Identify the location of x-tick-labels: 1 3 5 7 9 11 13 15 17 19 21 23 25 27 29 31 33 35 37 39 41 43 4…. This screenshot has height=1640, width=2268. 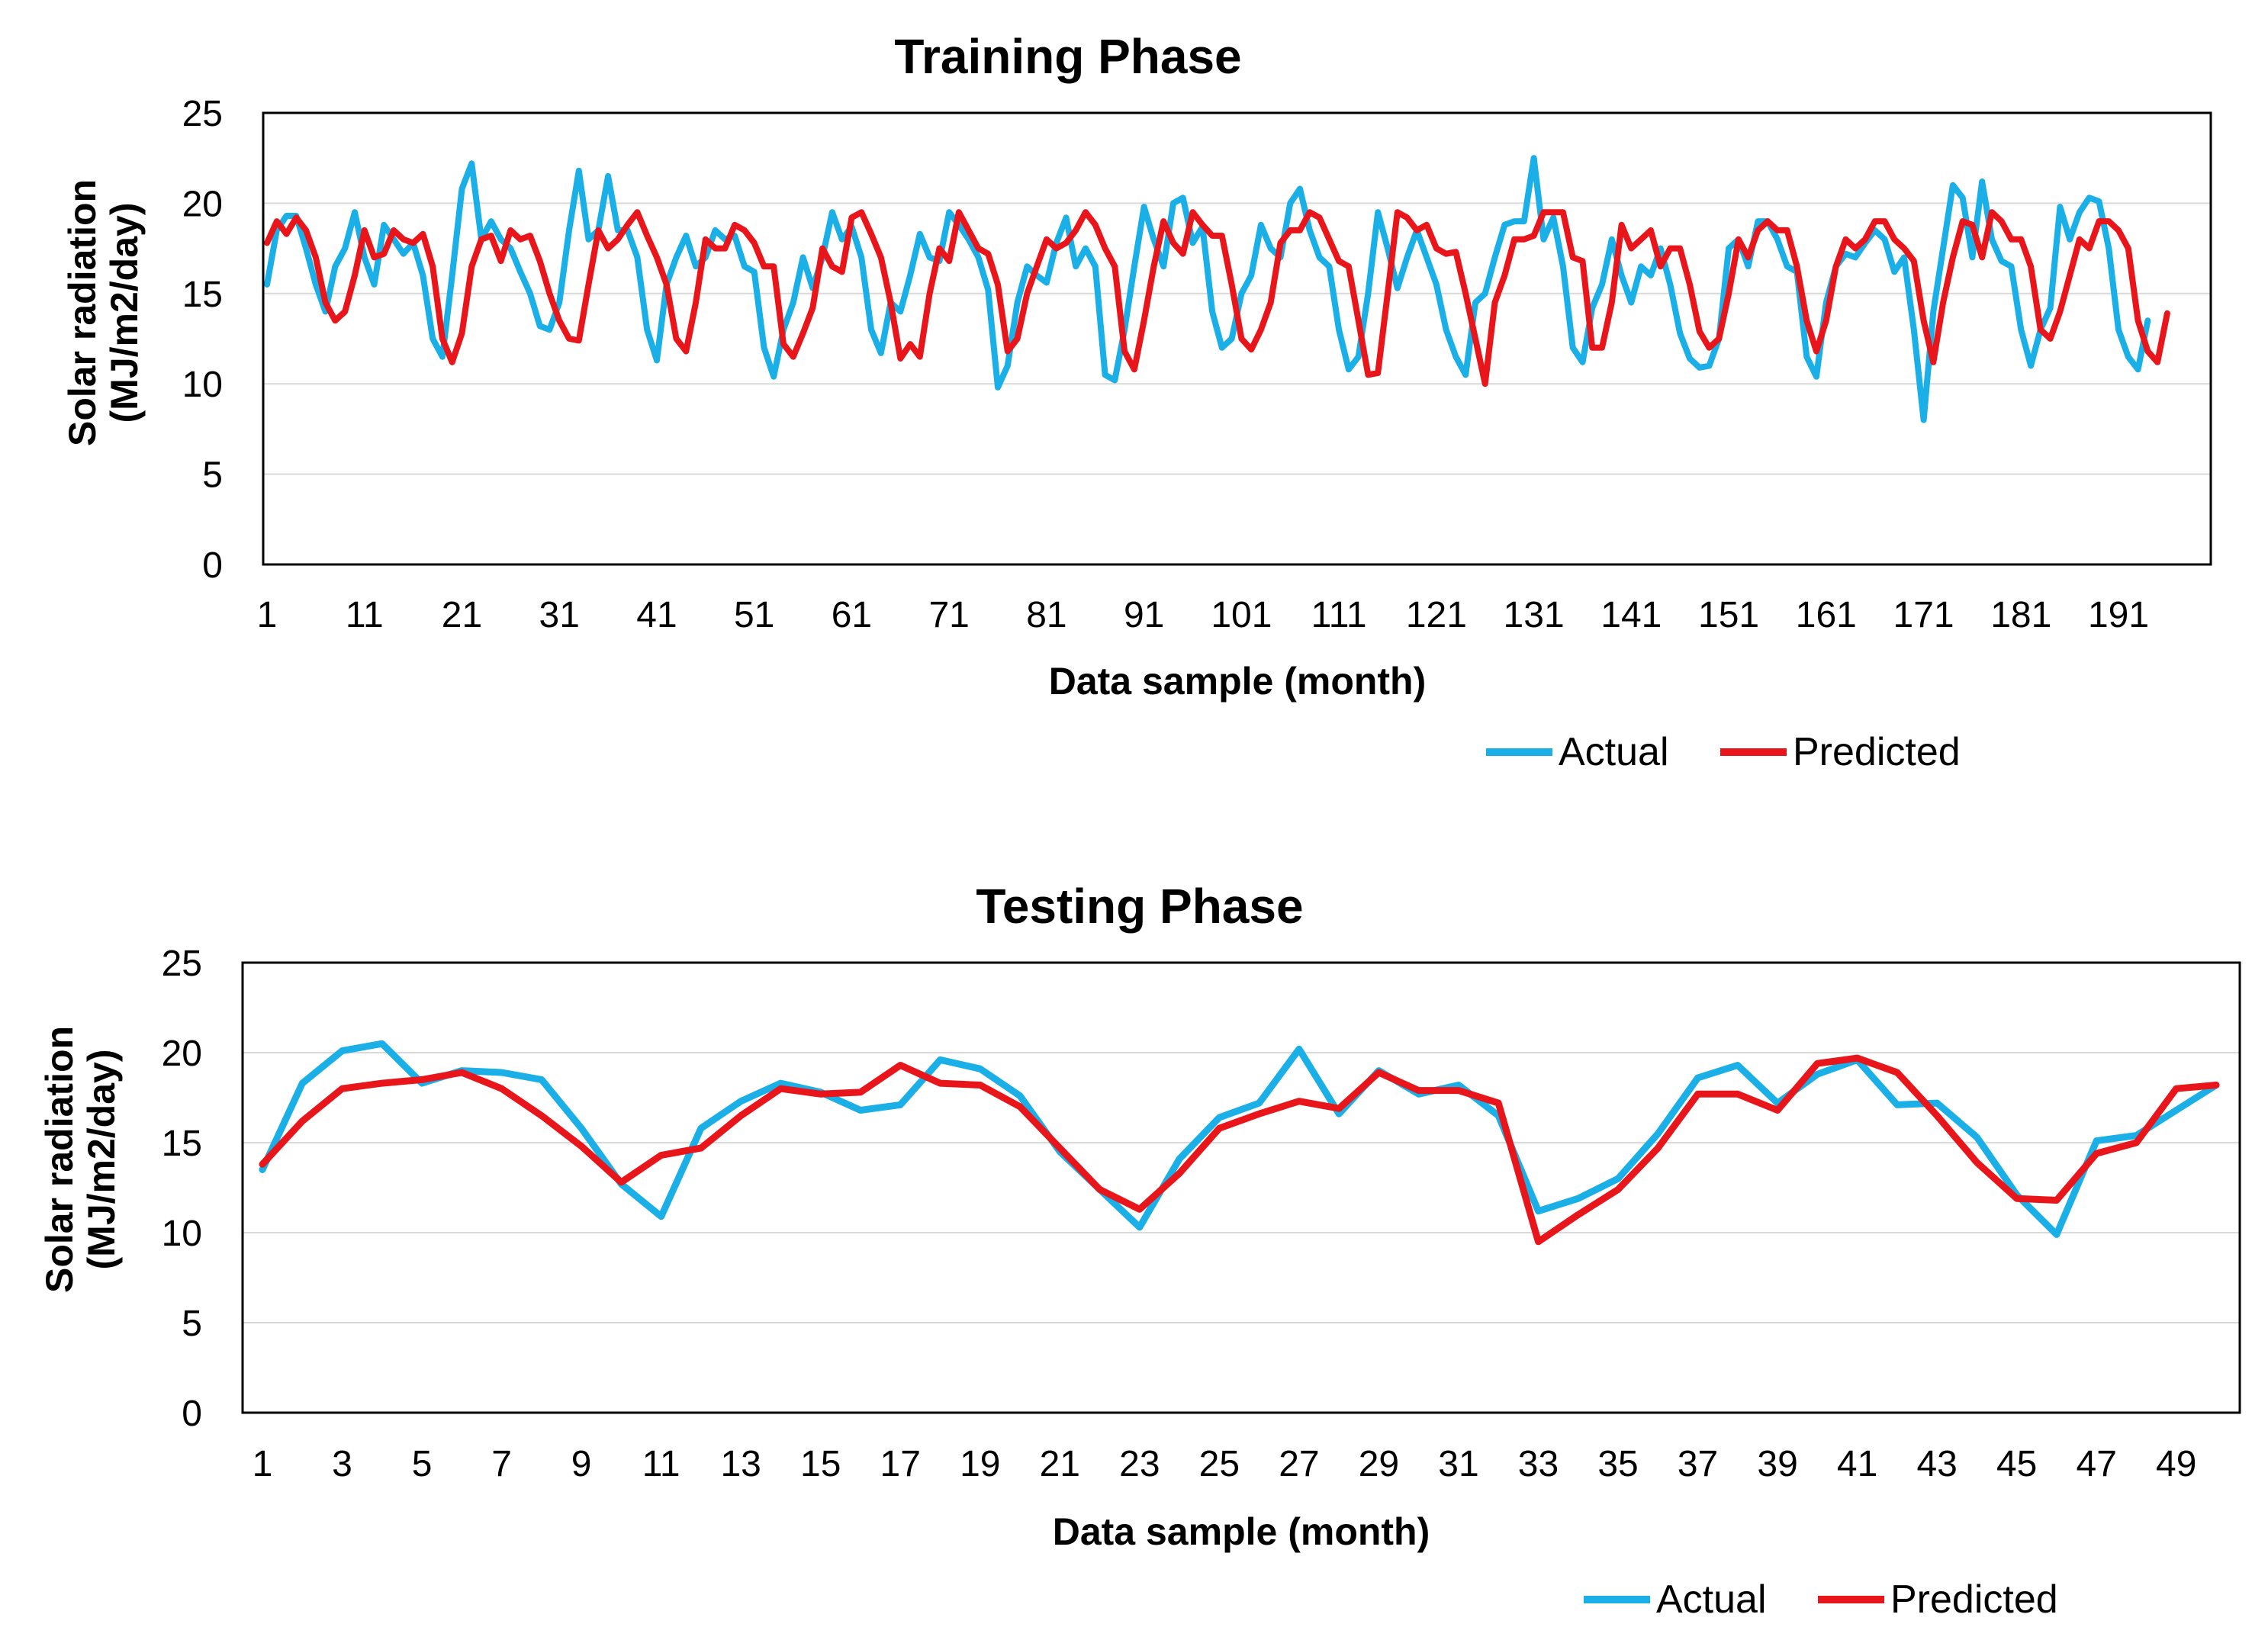
(1225, 1464).